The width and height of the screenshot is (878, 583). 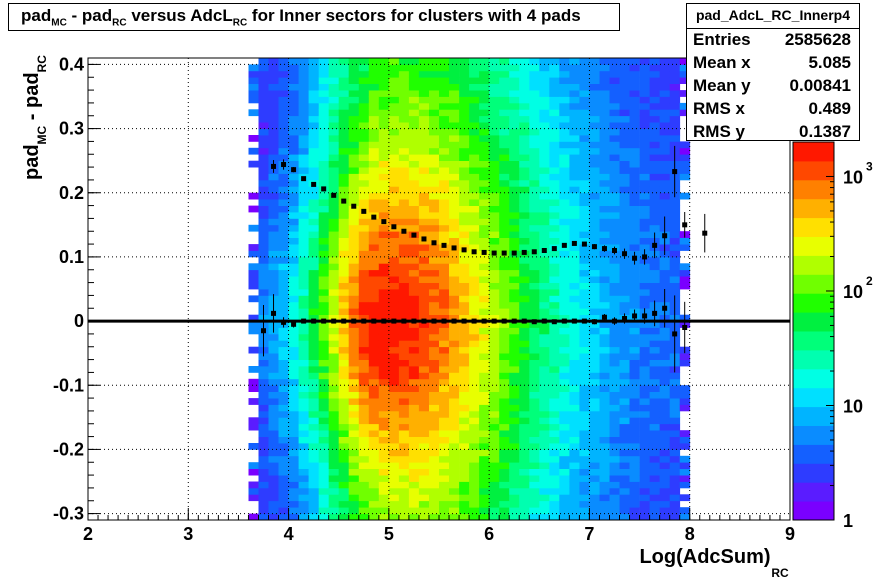 I want to click on palette-swatch, so click(x=813, y=341).